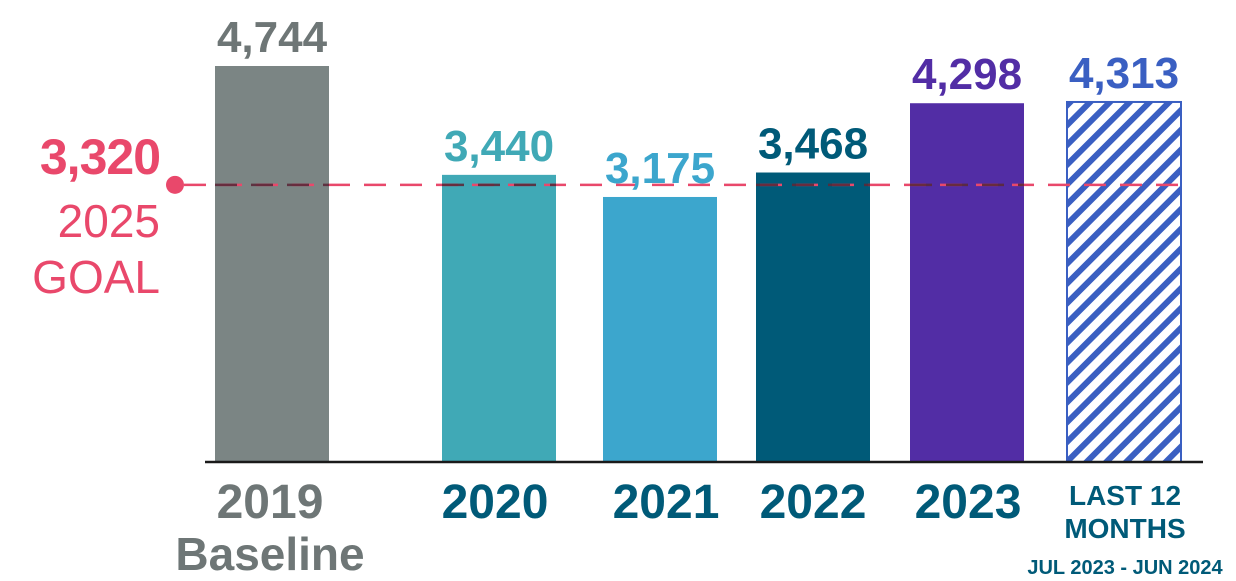 The height and width of the screenshot is (581, 1236). I want to click on goal-text-label: GOAL, so click(96, 277).